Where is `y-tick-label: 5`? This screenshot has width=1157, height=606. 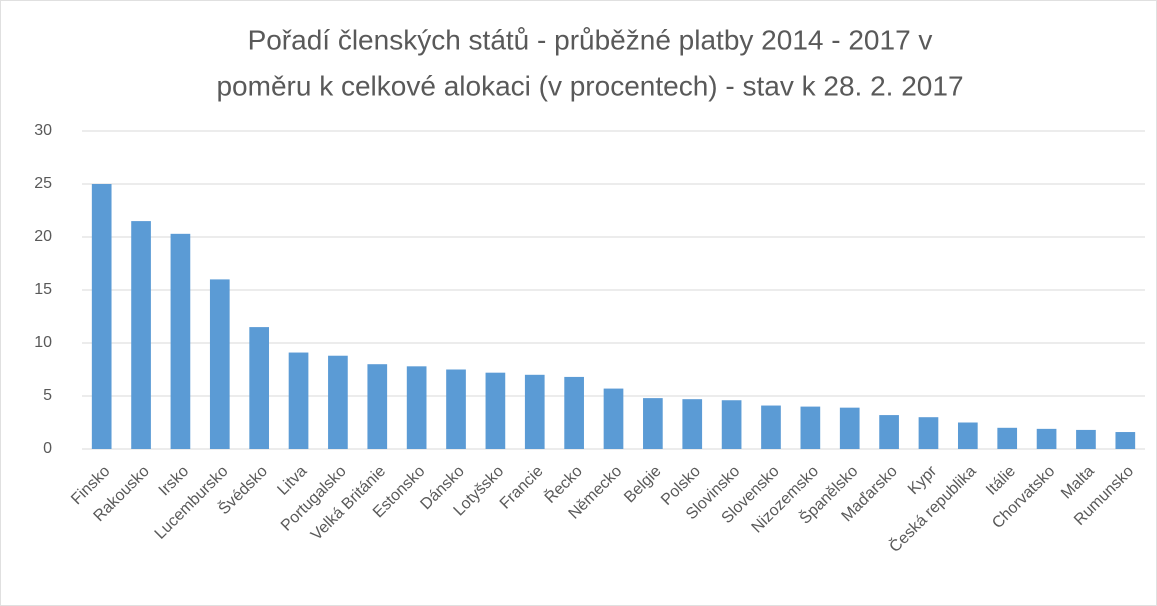
y-tick-label: 5 is located at coordinates (47, 395).